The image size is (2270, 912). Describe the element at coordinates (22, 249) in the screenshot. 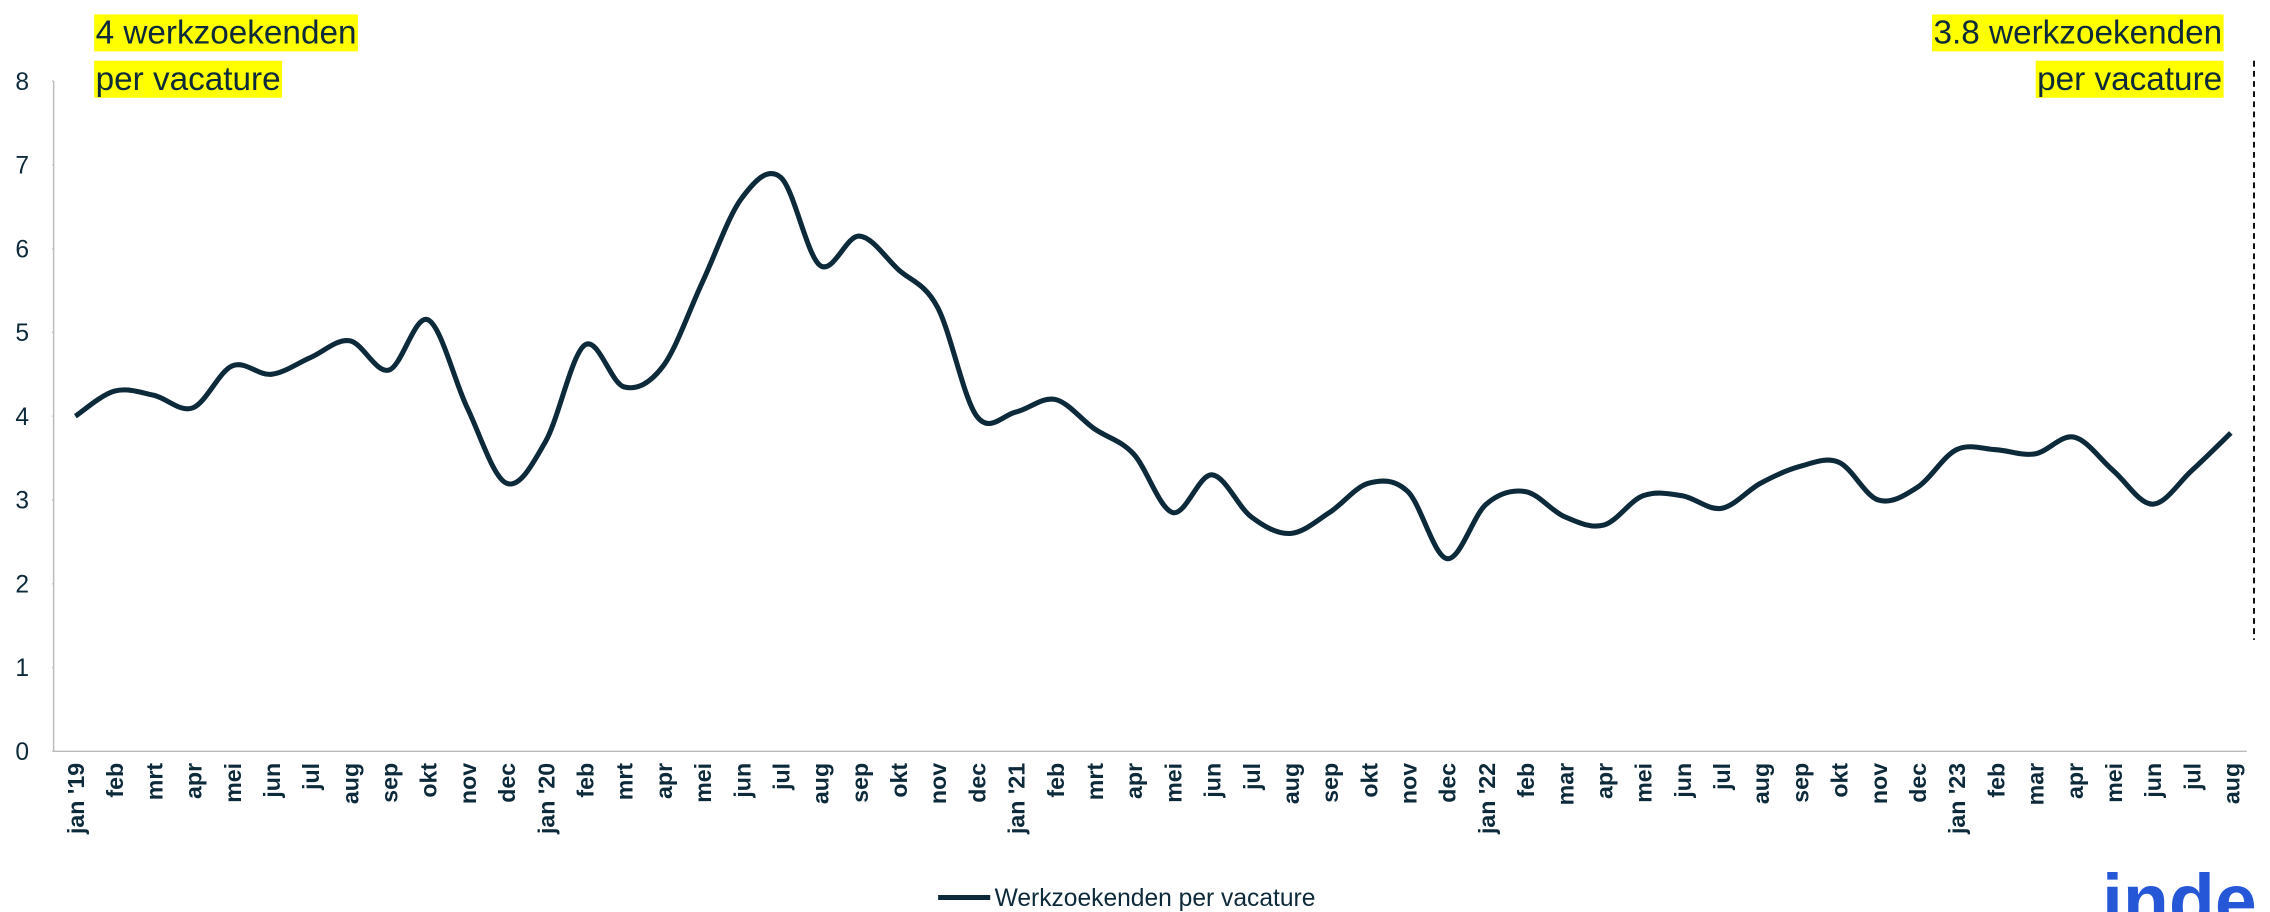

I see `y-tick-label: 6` at that location.